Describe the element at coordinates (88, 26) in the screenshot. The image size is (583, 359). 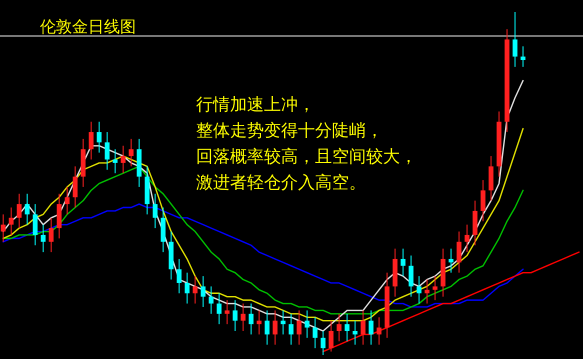
I see `chart-title: 伦敦金日线图` at that location.